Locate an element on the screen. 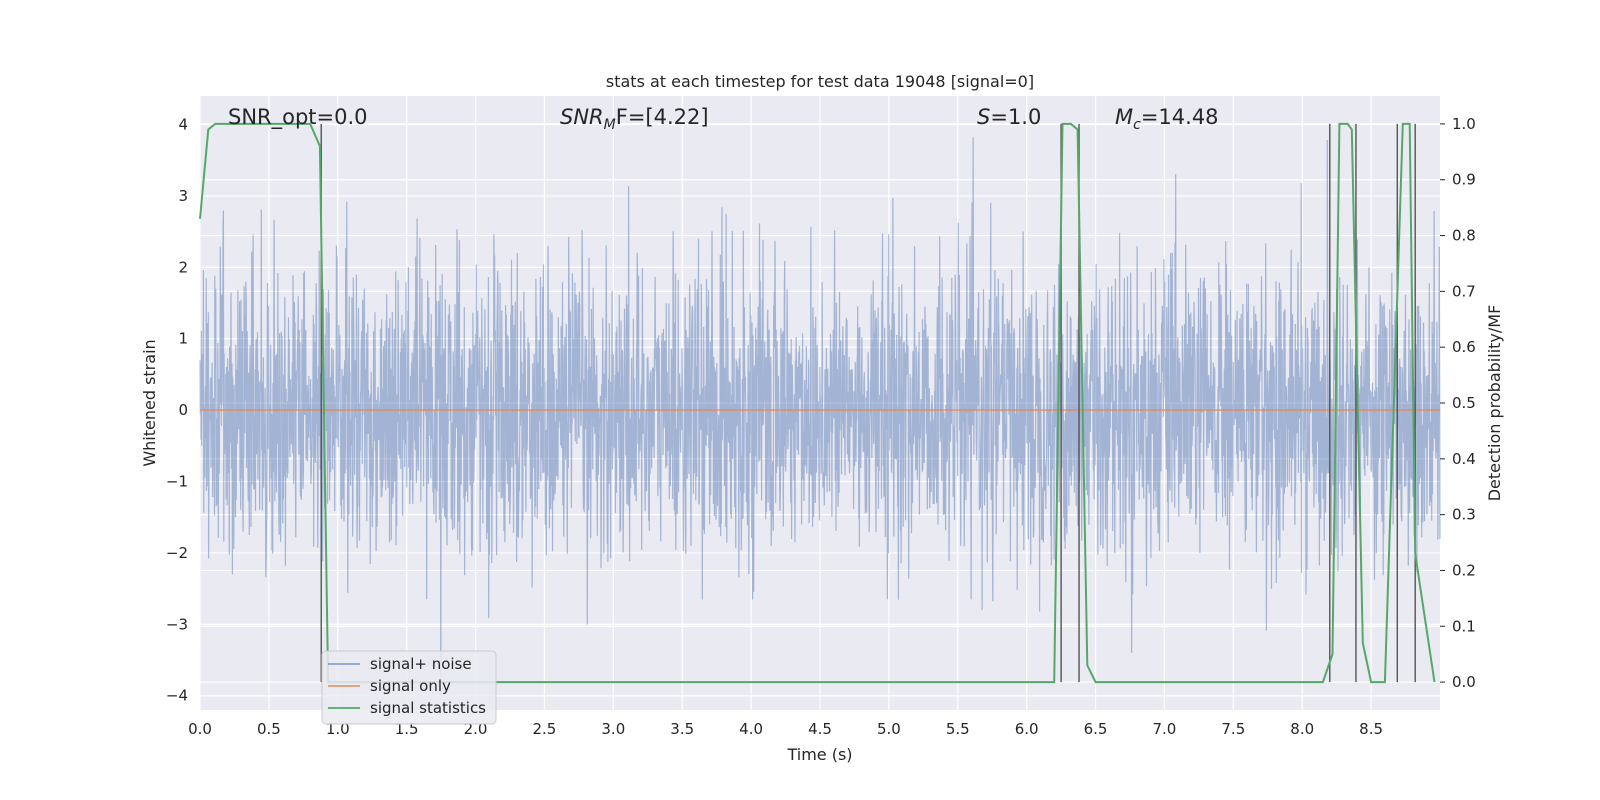  y-tick-label-left: 1 is located at coordinates (183, 339).